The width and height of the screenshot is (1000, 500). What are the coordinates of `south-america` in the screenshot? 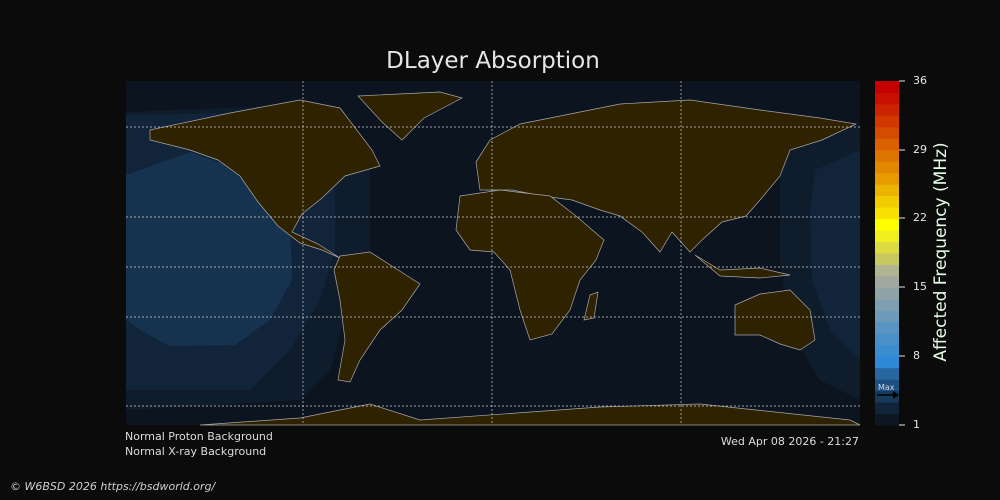 It's located at (377, 317).